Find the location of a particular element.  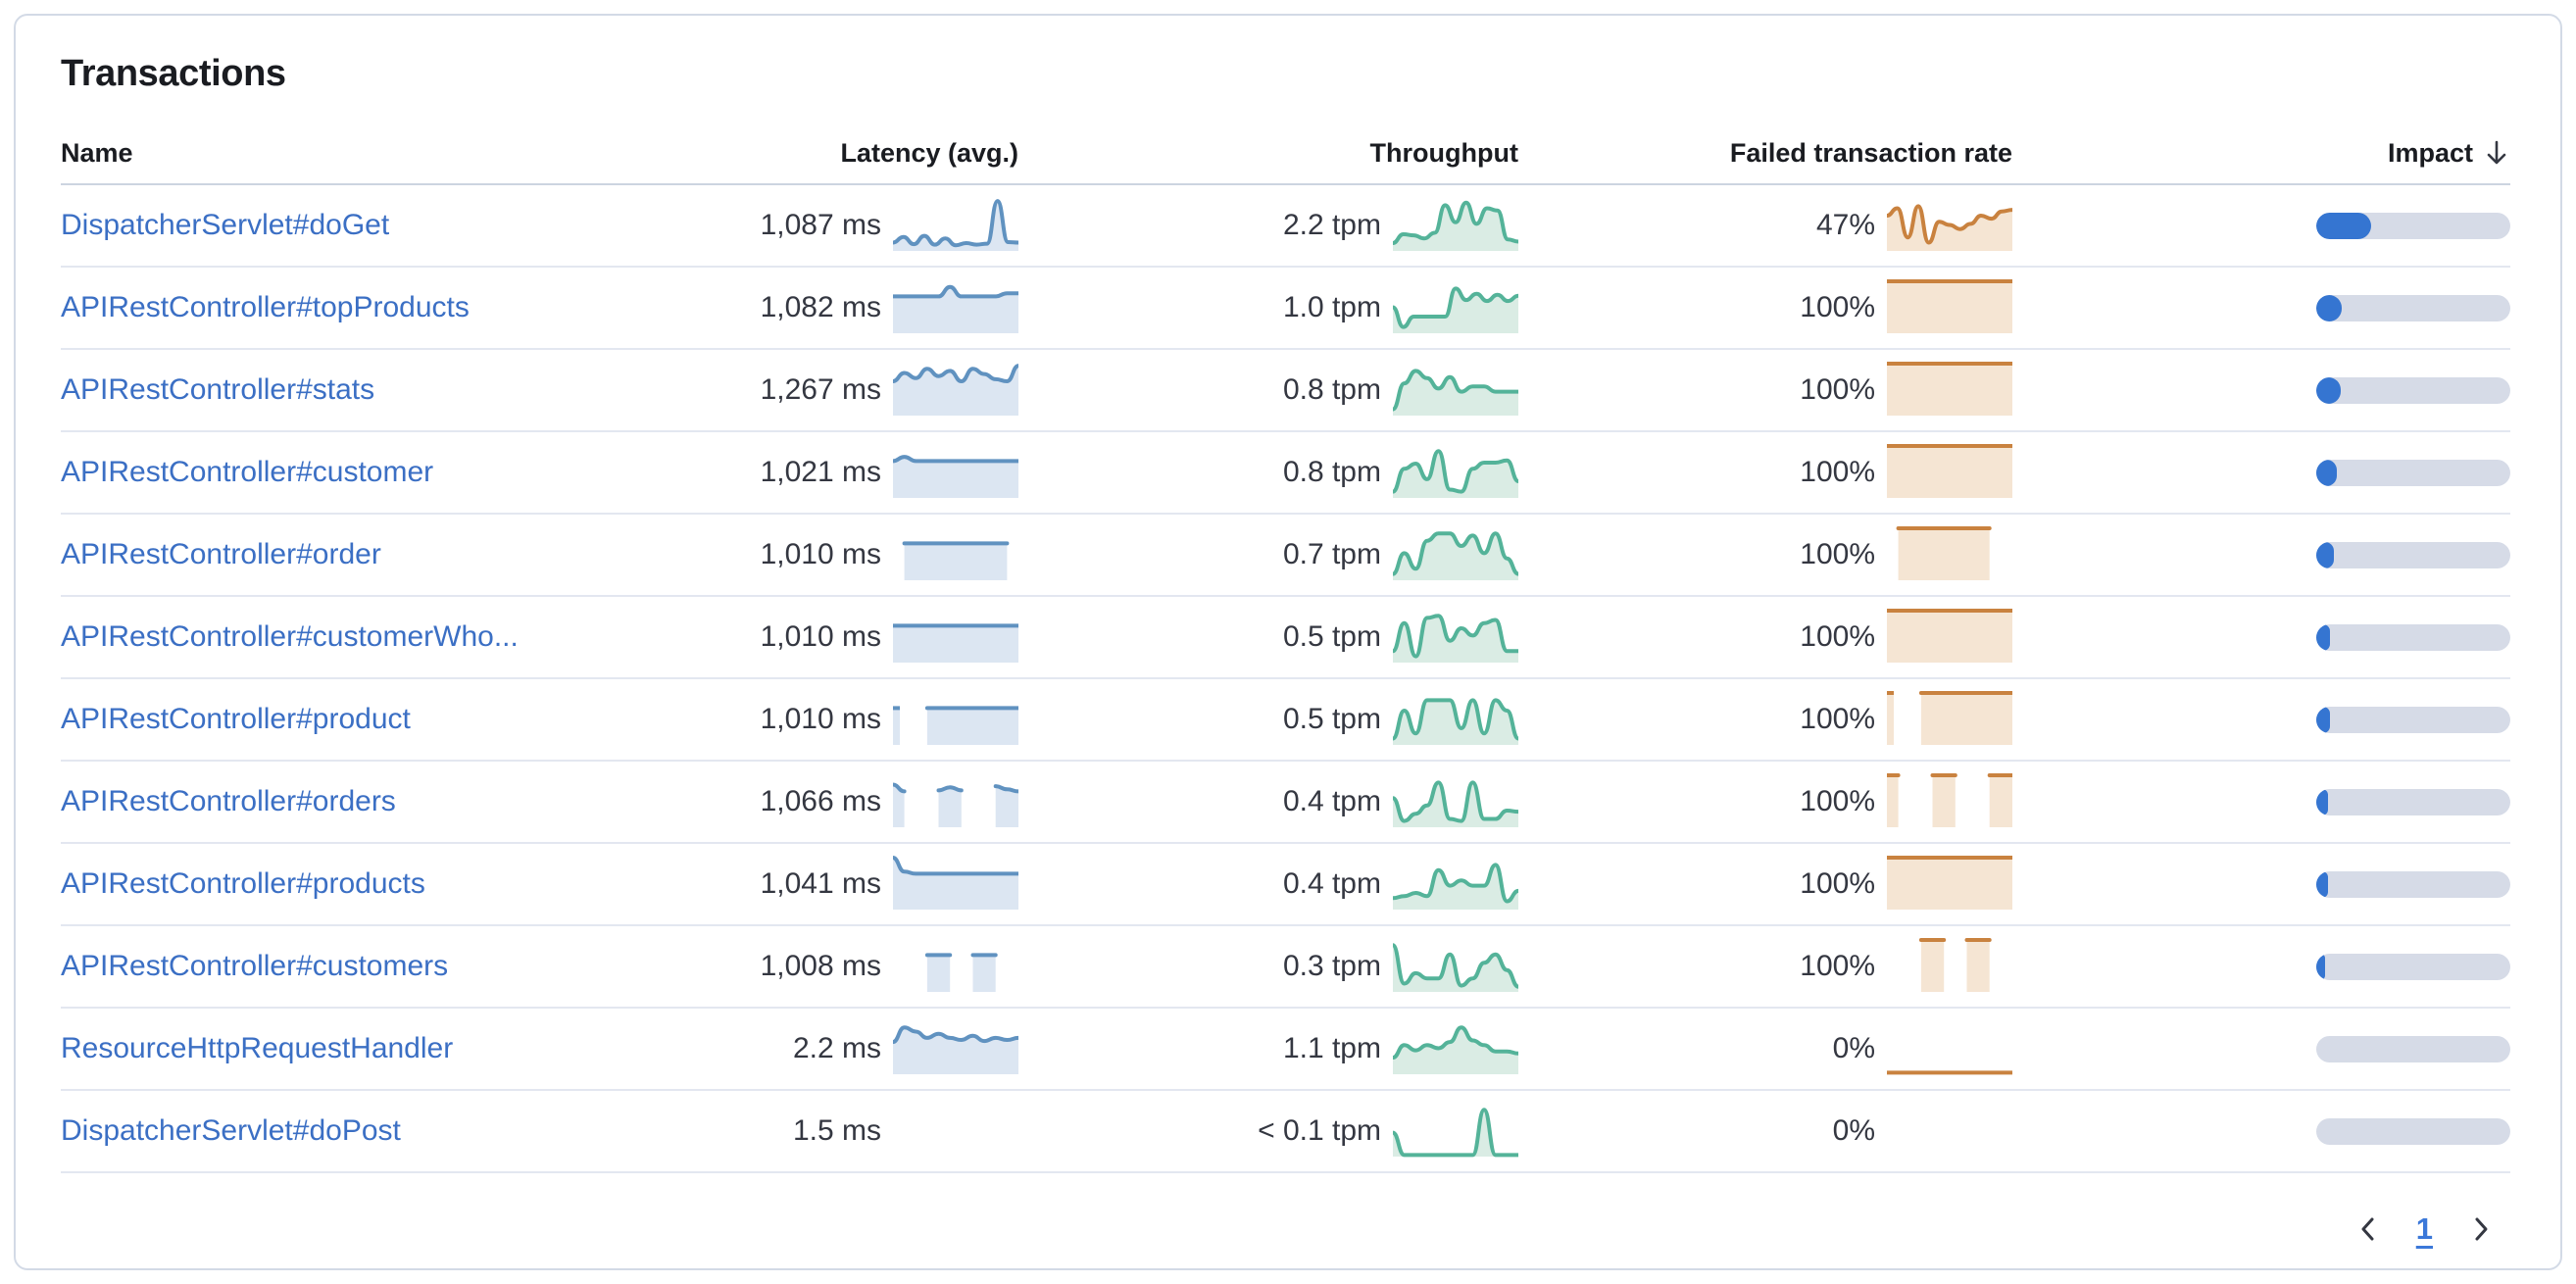

failed-rate-cell: 0% is located at coordinates (1765, 1048).